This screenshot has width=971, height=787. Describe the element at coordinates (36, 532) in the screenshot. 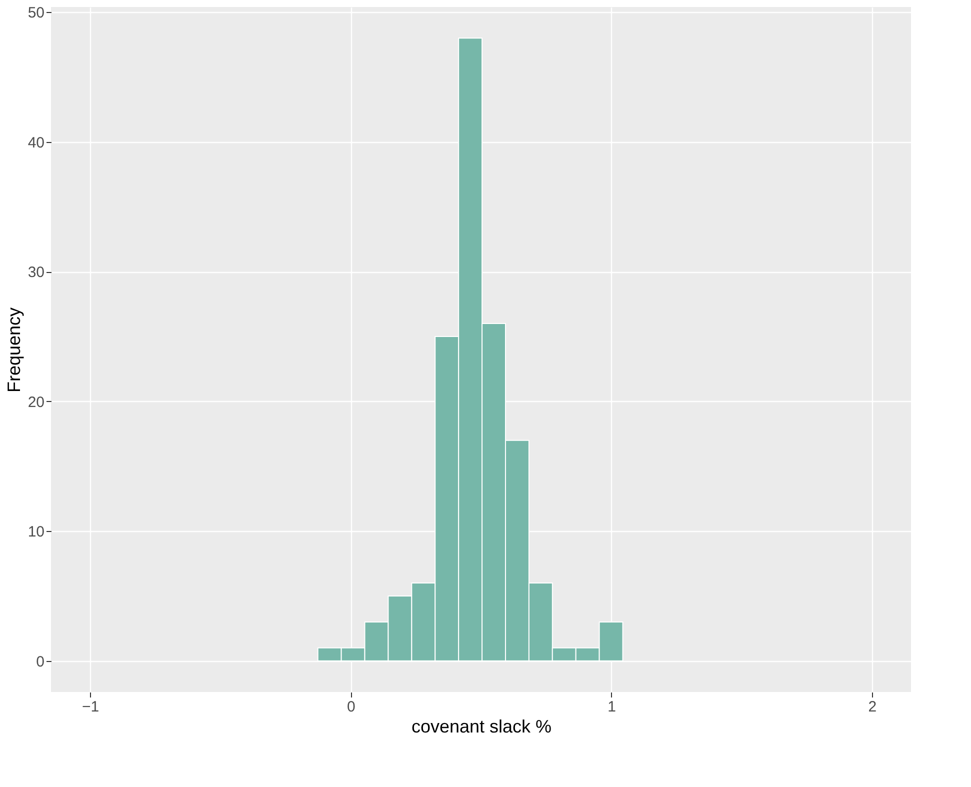

I see `y-tick-label: 10` at that location.